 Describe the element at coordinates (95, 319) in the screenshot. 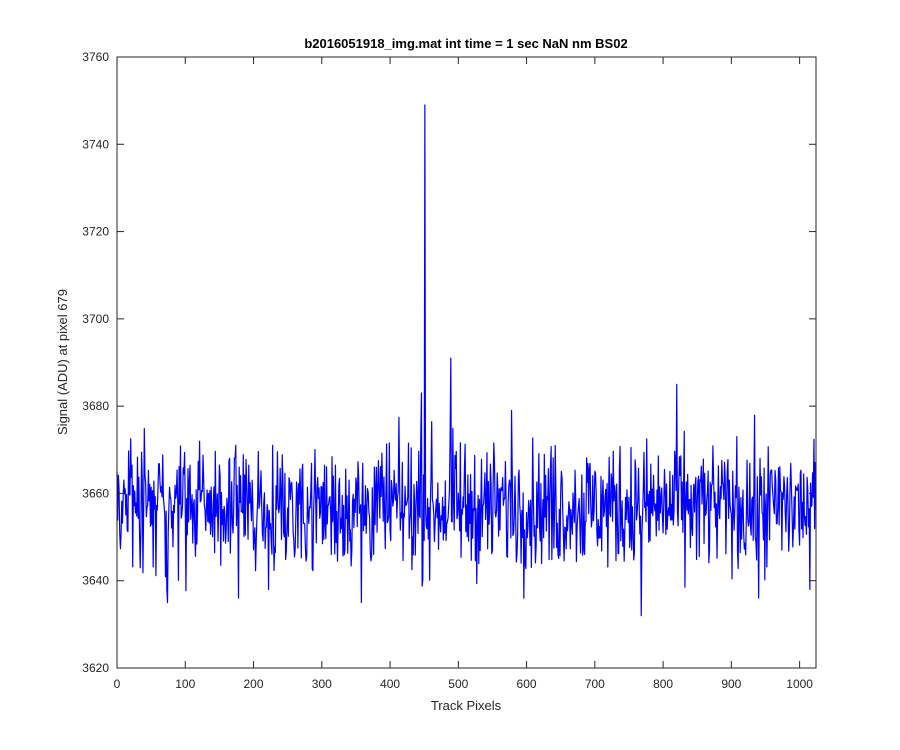

I see `y-tick-label: 3700` at that location.